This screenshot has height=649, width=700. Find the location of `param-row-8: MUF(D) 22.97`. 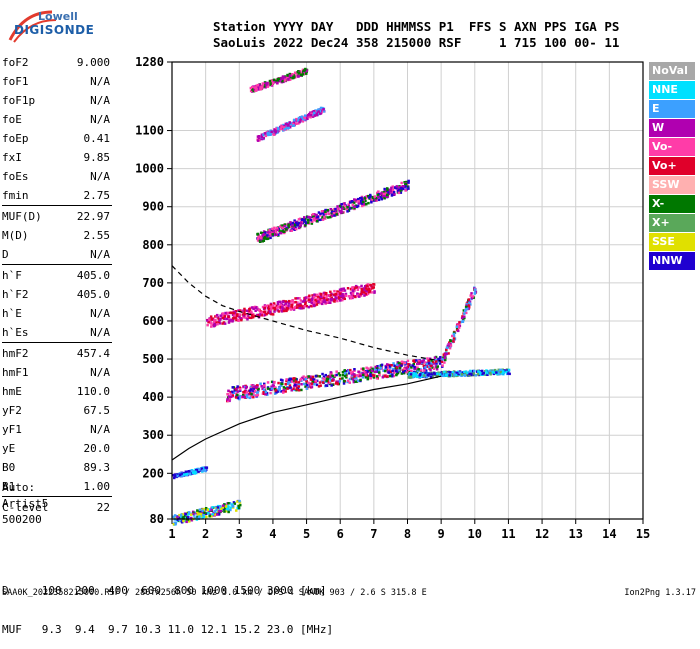

param-row-8: MUF(D) 22.97 is located at coordinates (56, 217).